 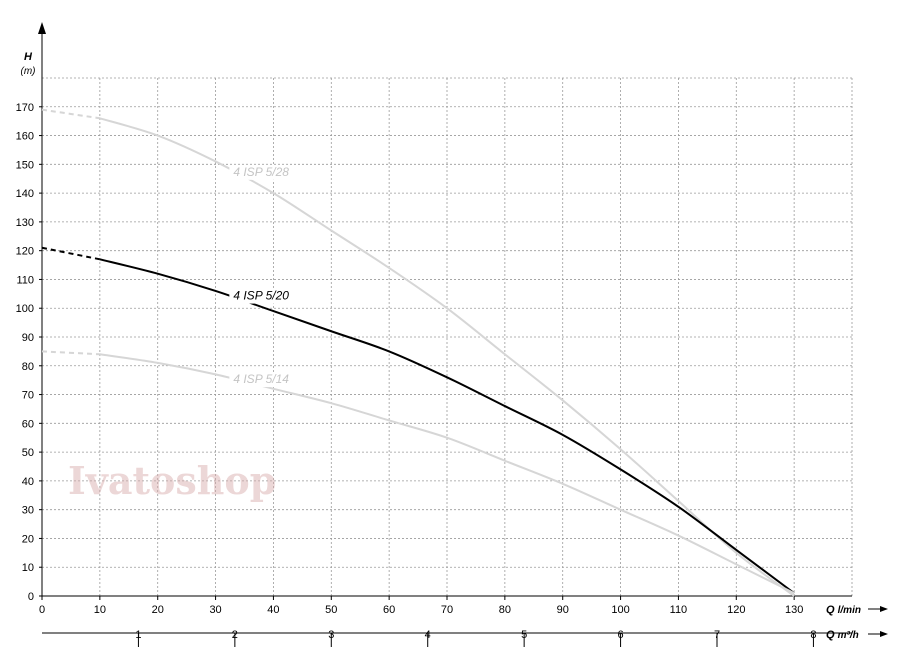 I want to click on x-tick-label: 110, so click(x=679, y=610).